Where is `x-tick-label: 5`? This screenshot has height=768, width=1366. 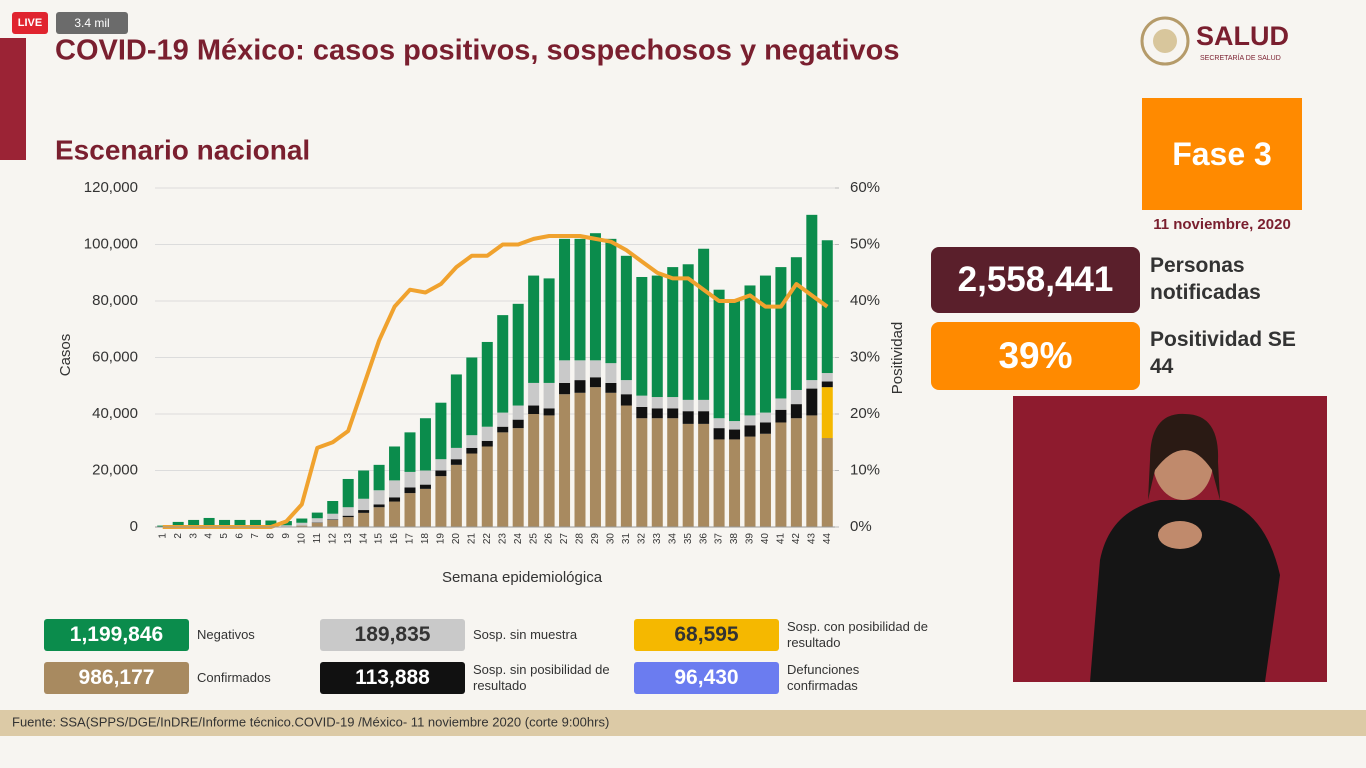
x-tick-label: 5 is located at coordinates (224, 536).